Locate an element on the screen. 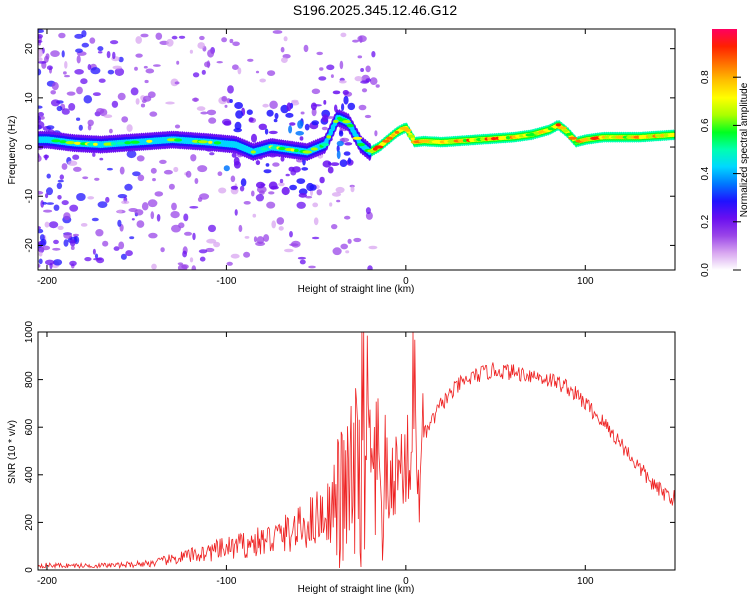 This screenshot has height=600, width=750. y-tick-label: 200 is located at coordinates (29, 522).